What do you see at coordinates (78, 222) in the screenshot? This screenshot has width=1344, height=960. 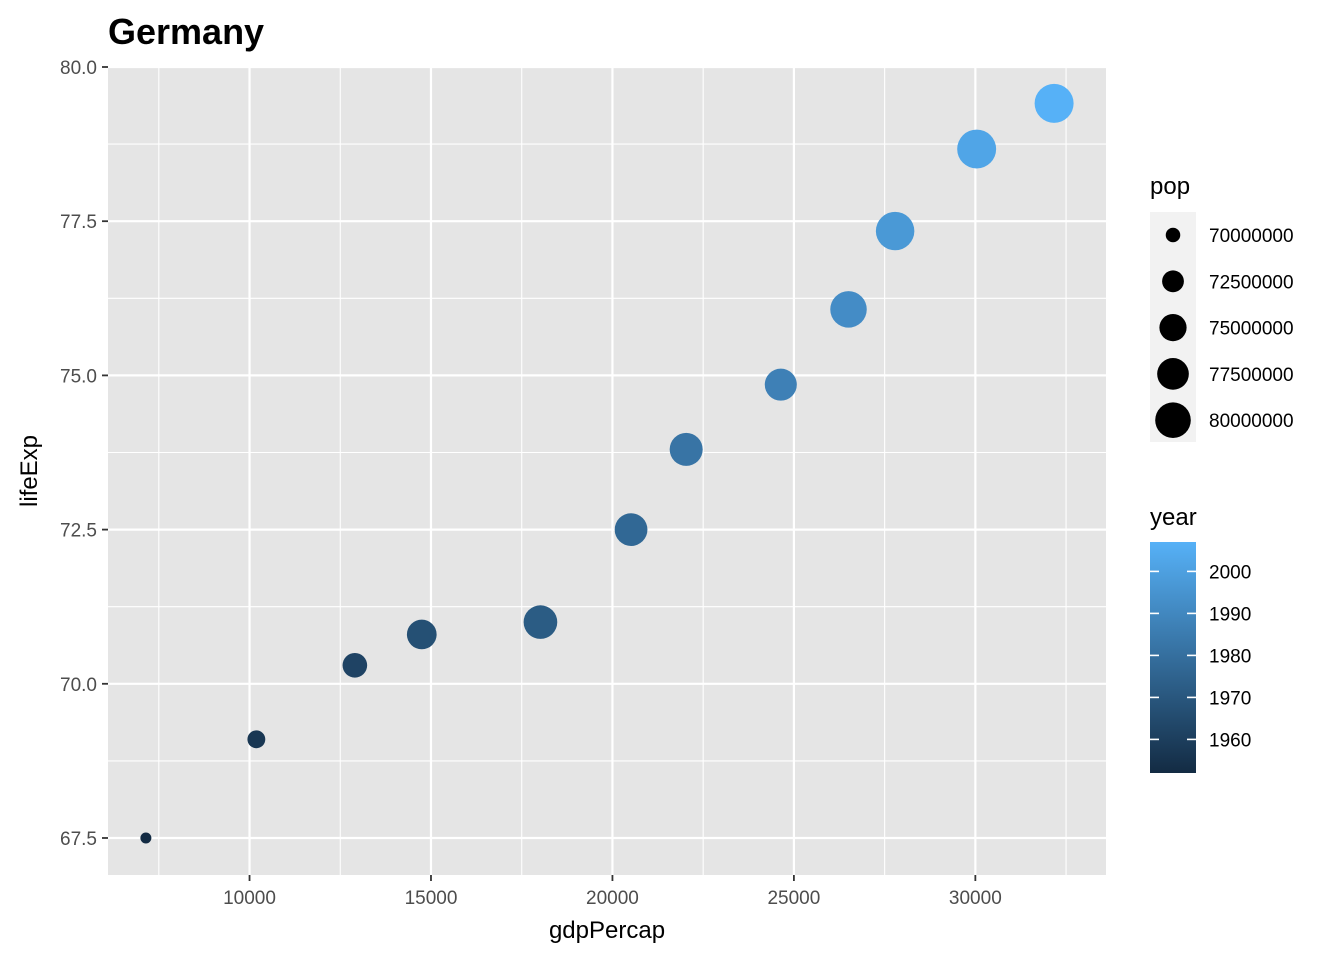 I see `y-tick-label: 77.5` at bounding box center [78, 222].